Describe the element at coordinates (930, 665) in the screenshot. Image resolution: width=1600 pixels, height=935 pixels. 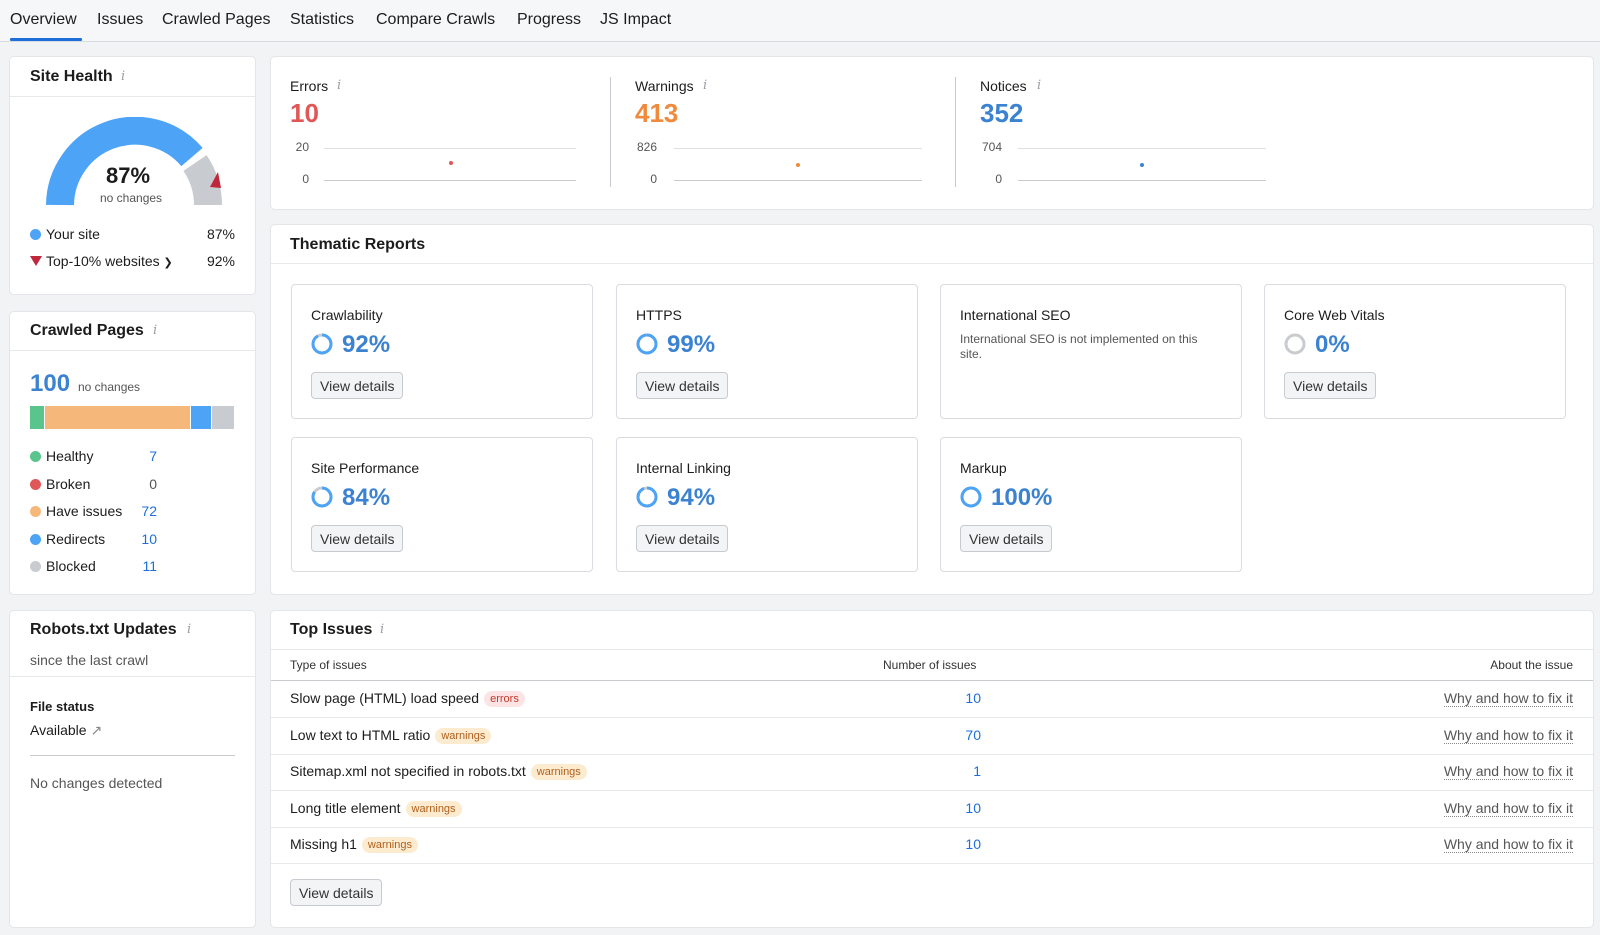
I see `column-header-count: Number of issues` at that location.